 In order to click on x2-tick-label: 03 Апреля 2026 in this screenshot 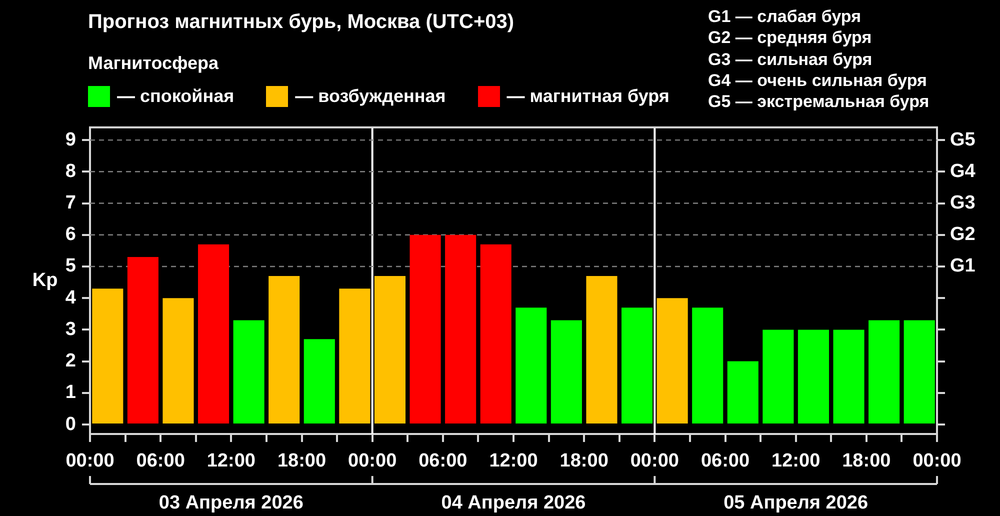, I will do `click(231, 503)`.